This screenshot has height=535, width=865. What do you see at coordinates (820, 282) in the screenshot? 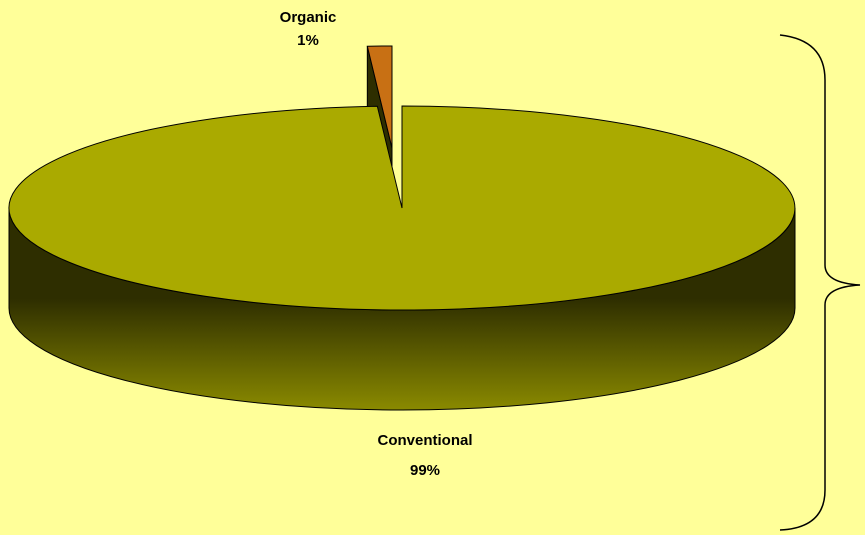
I see `brace` at bounding box center [820, 282].